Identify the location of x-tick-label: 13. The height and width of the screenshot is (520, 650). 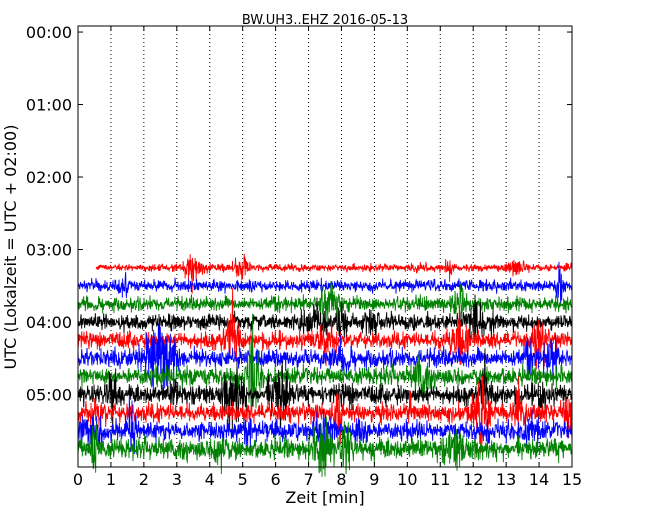
(506, 479).